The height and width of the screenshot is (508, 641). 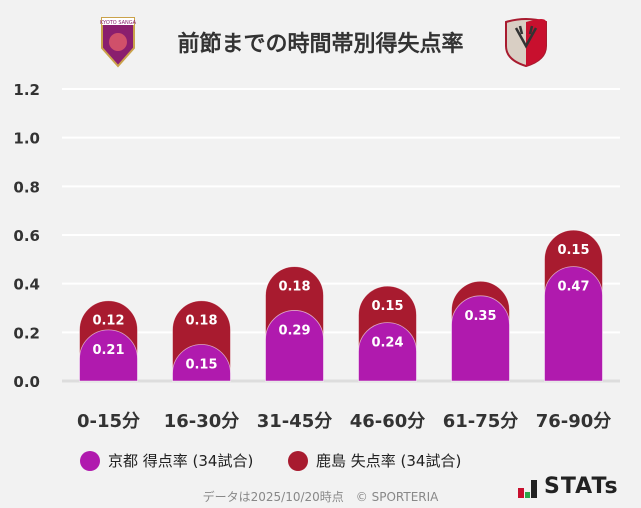 What do you see at coordinates (581, 486) in the screenshot?
I see `brand-text: STATs` at bounding box center [581, 486].